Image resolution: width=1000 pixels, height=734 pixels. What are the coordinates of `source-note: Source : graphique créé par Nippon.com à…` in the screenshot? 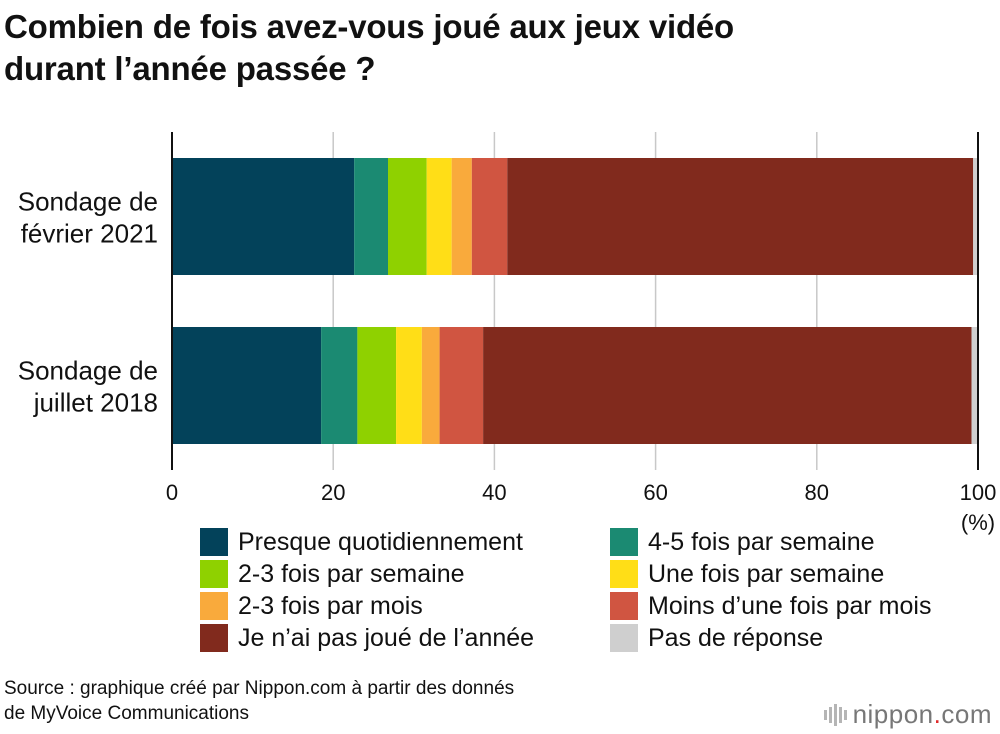 It's located at (259, 701).